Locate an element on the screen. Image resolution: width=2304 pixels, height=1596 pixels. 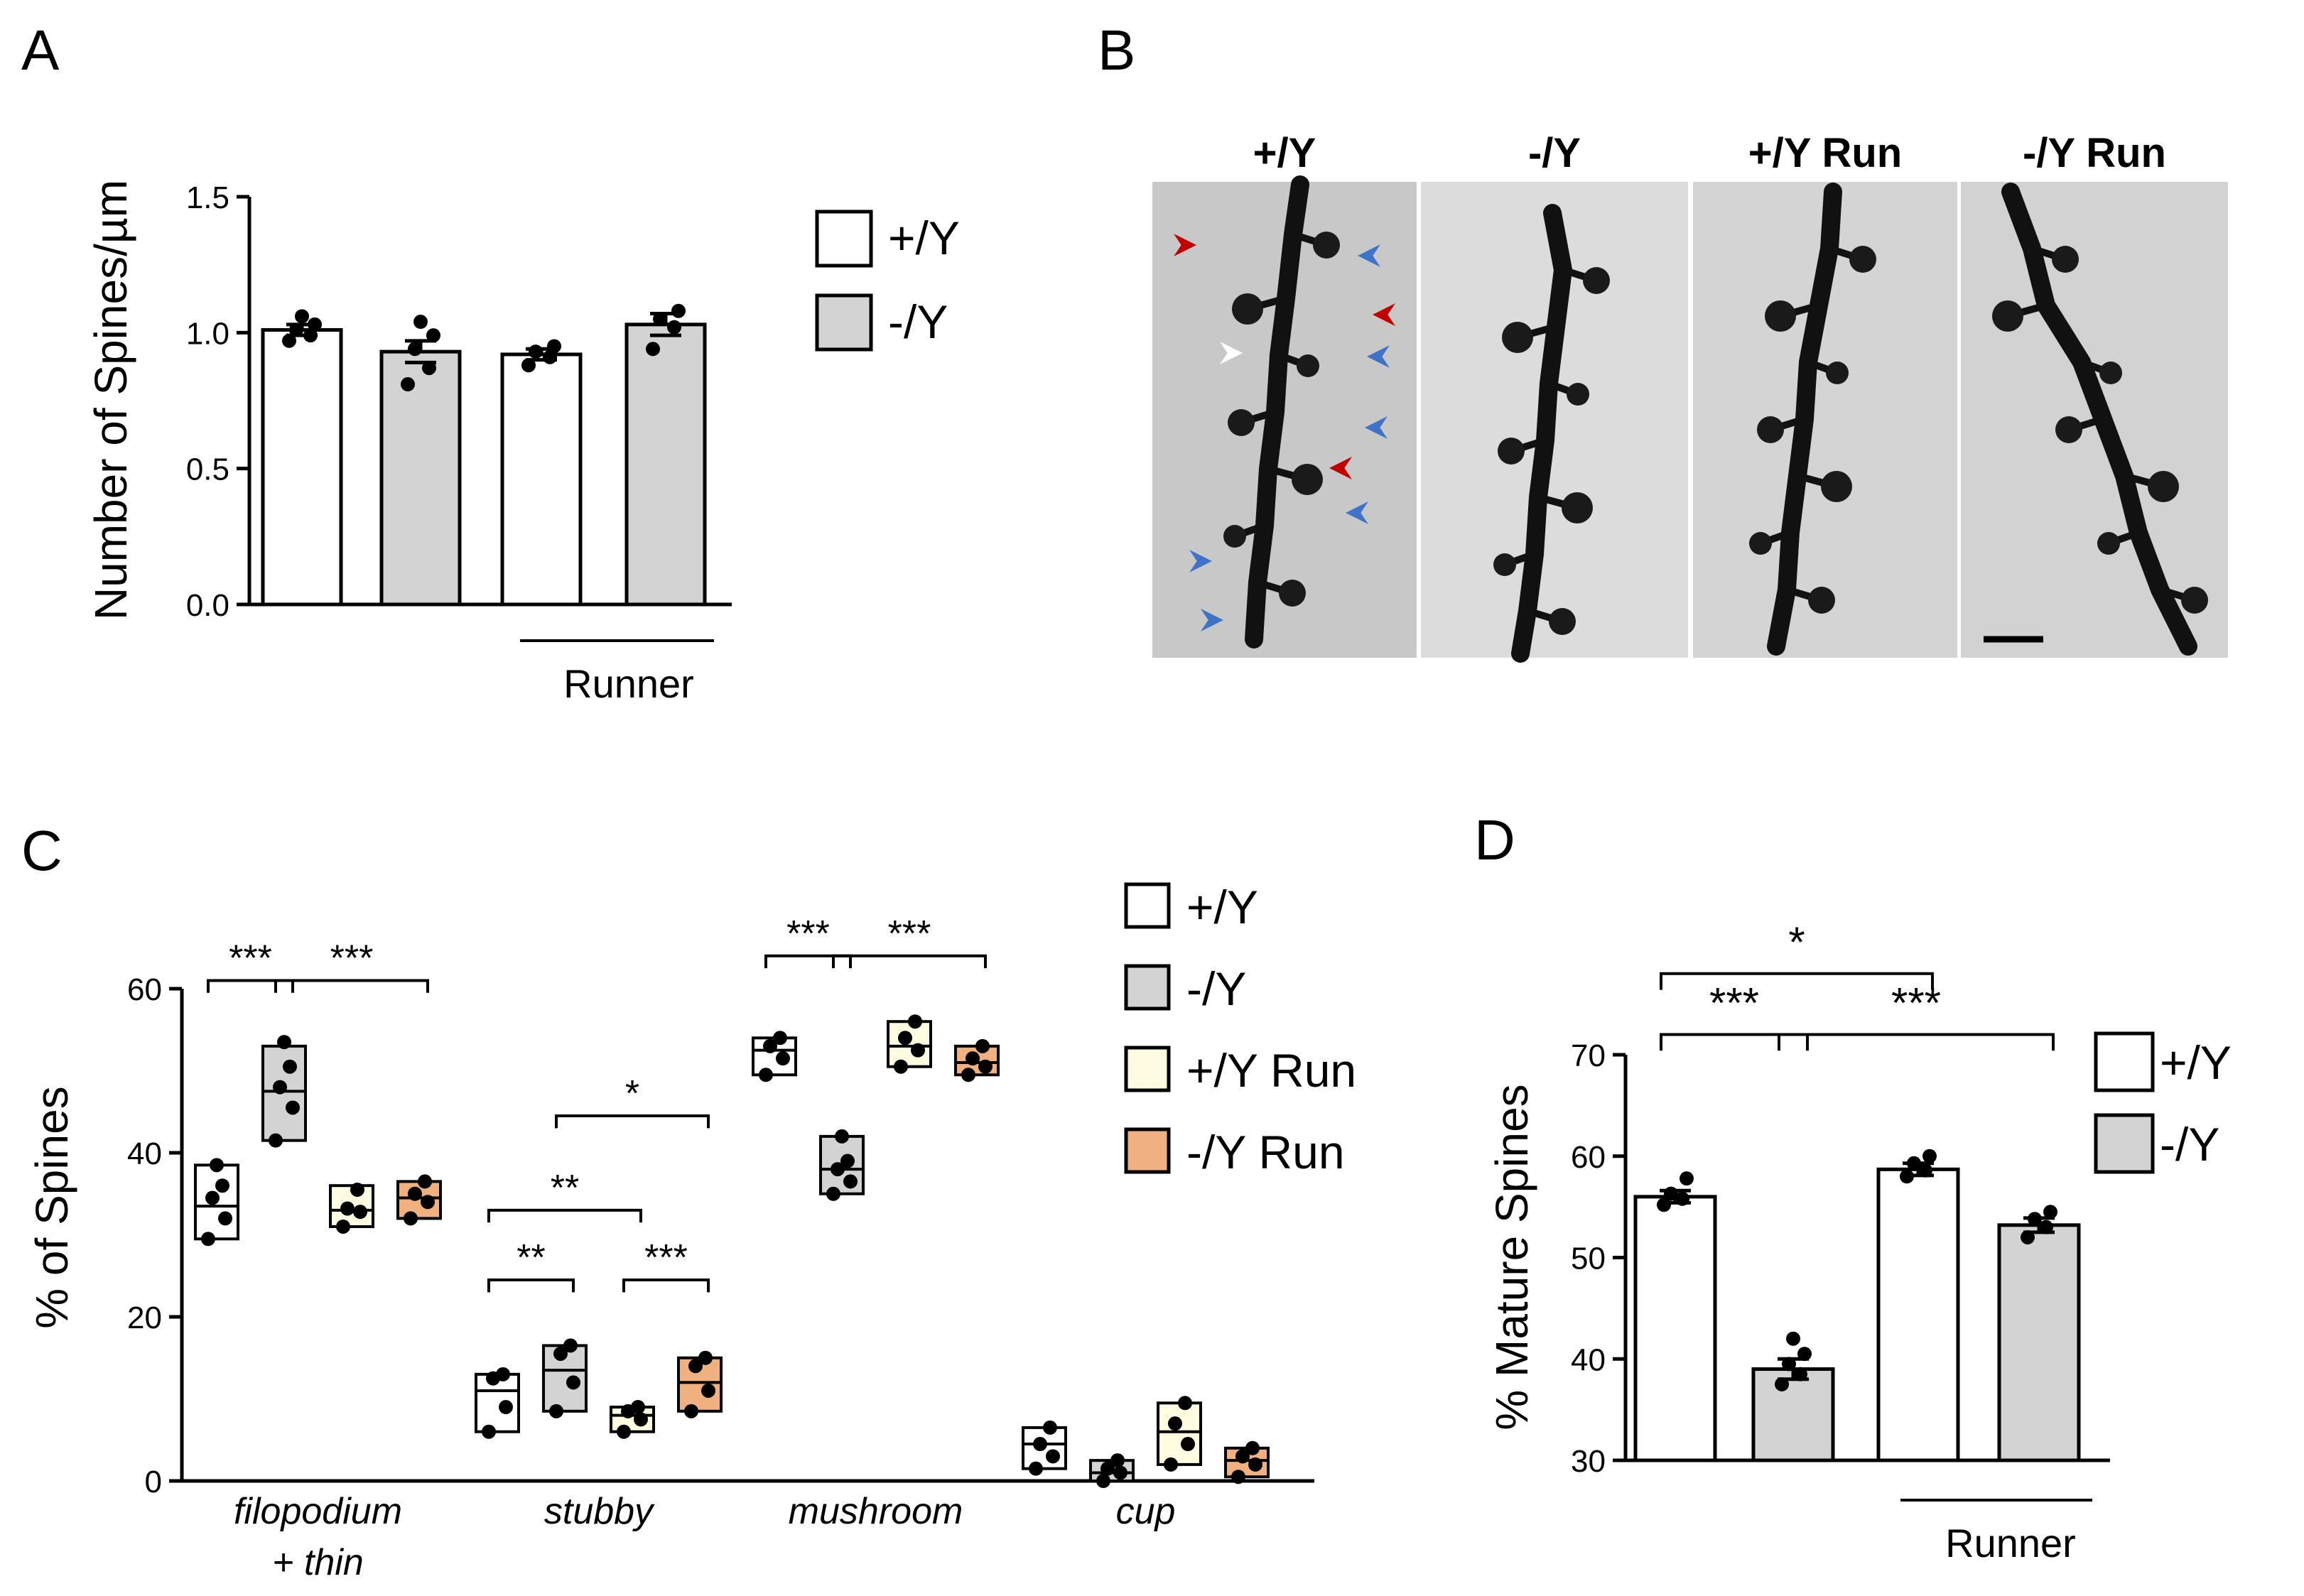
legend-label: +/Y Run is located at coordinates (1271, 1070).